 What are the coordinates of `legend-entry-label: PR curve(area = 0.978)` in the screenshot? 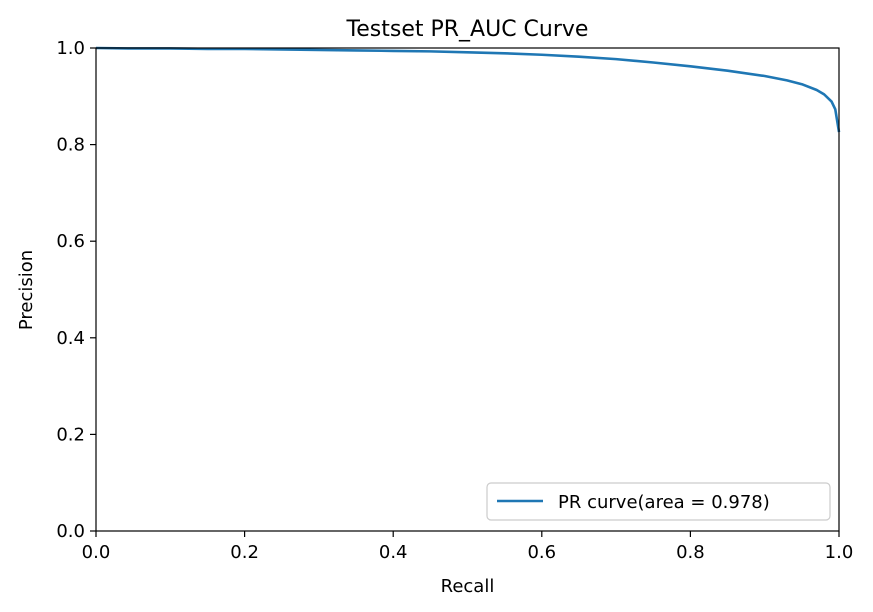 It's located at (664, 502).